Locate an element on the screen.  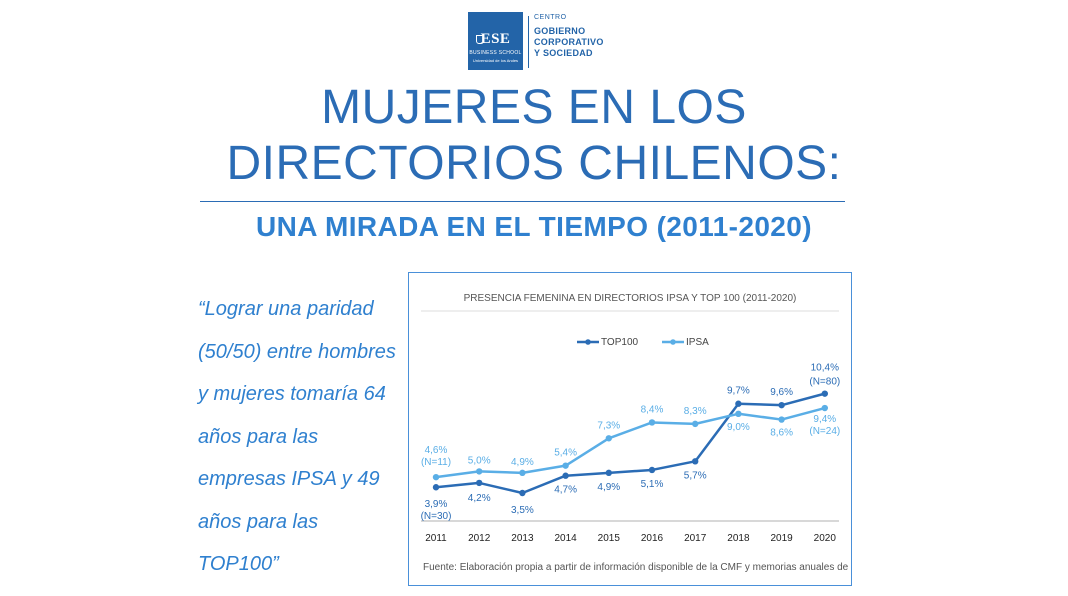
series-line-ipsa is located at coordinates (630, 442).